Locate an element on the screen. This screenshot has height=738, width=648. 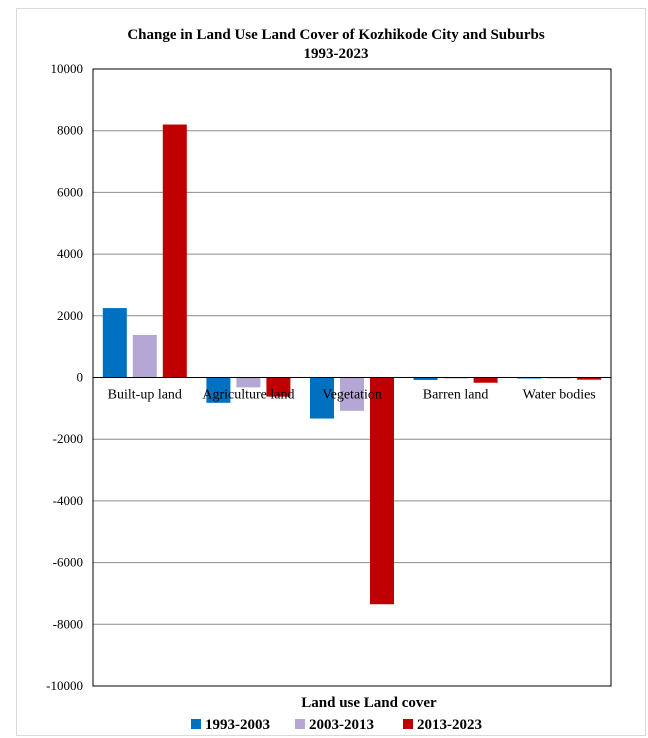
bar-1993-2003-barren-land is located at coordinates (425, 378).